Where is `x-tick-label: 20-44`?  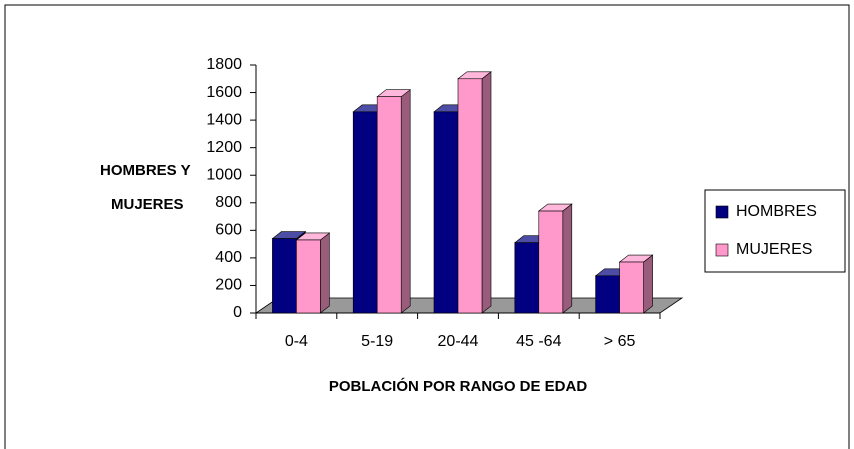 x-tick-label: 20-44 is located at coordinates (458, 341).